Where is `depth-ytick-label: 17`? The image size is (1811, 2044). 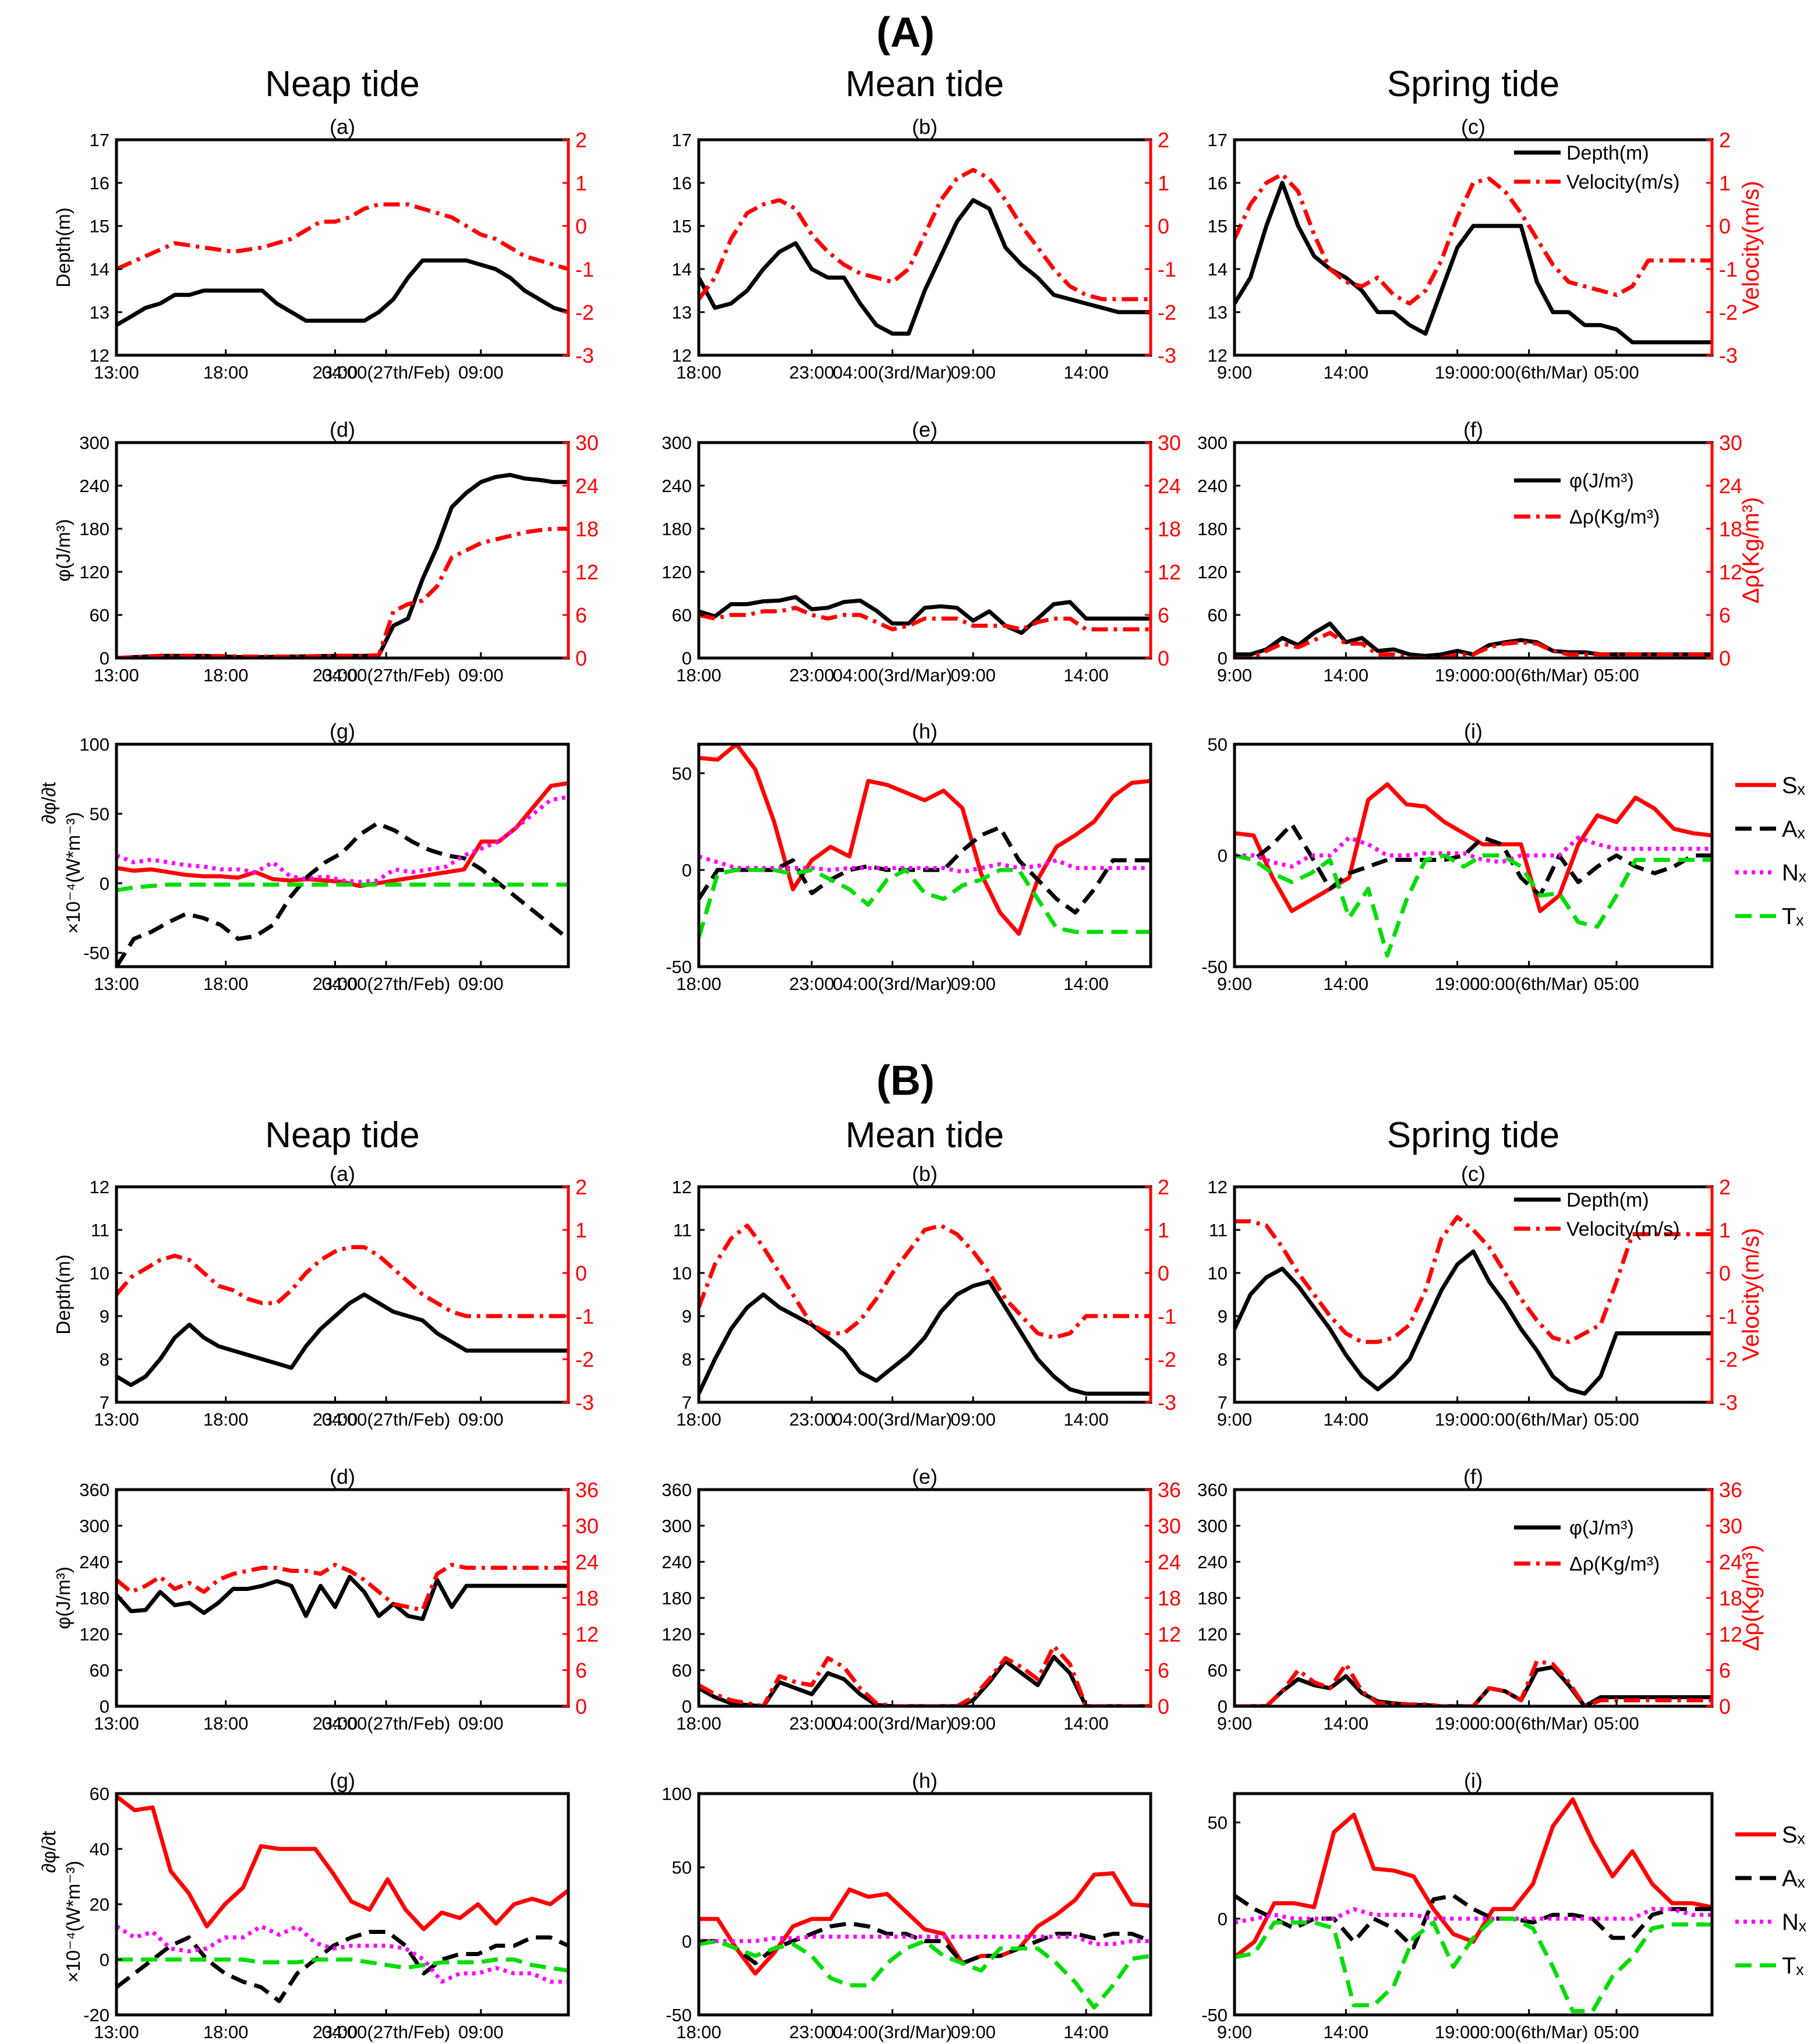 depth-ytick-label: 17 is located at coordinates (1218, 140).